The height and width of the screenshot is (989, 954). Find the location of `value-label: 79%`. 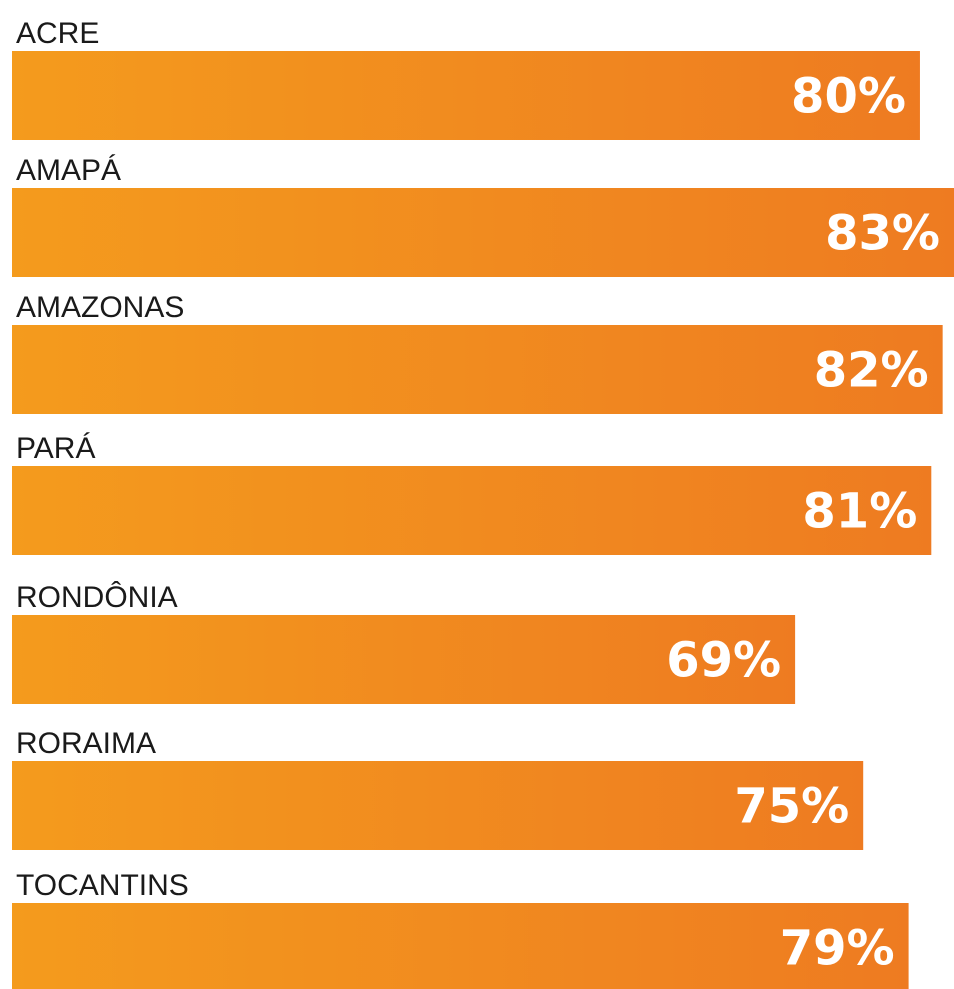

value-label: 79% is located at coordinates (837, 949).